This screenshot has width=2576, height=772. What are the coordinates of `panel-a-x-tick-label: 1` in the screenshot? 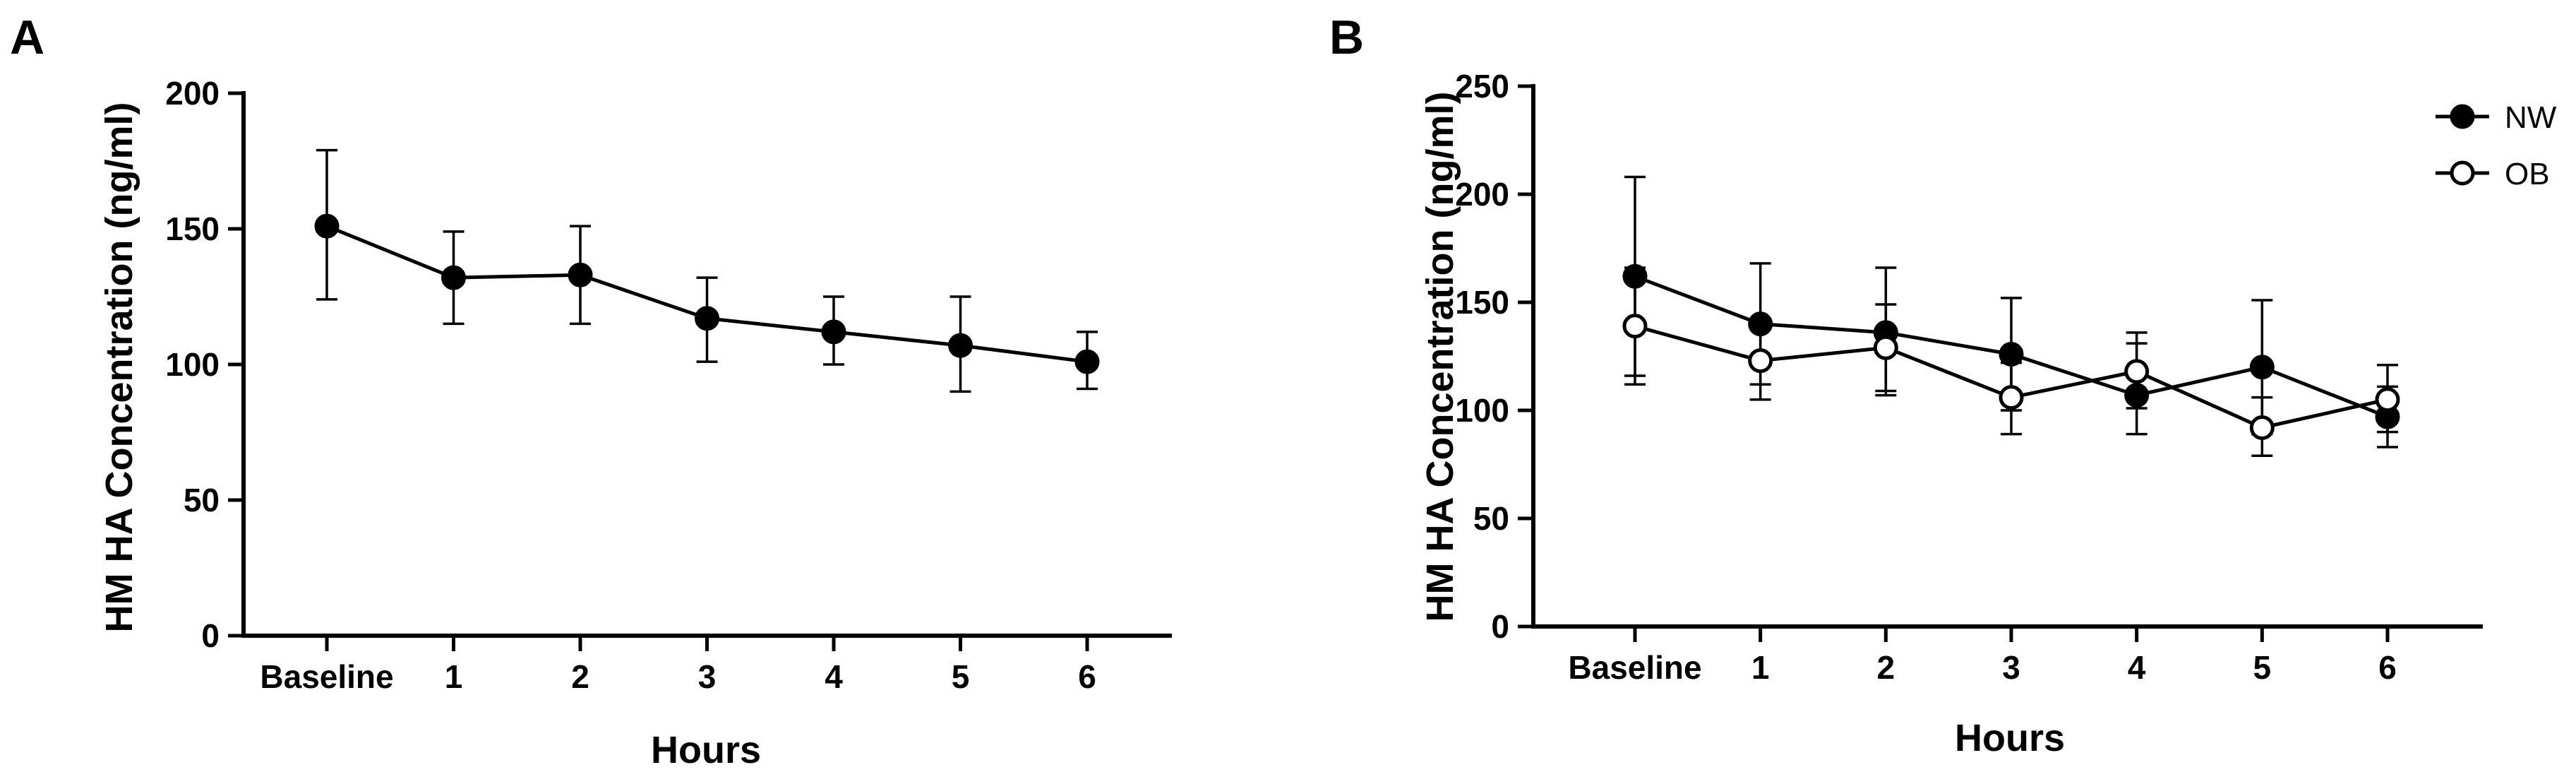 It's located at (454, 676).